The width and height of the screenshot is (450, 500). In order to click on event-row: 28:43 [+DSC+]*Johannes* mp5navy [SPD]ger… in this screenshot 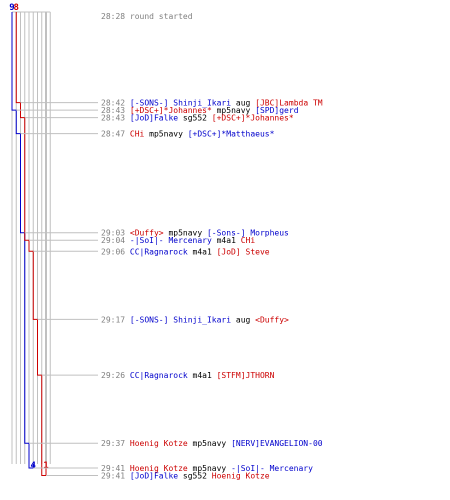, I will do `click(200, 110)`.